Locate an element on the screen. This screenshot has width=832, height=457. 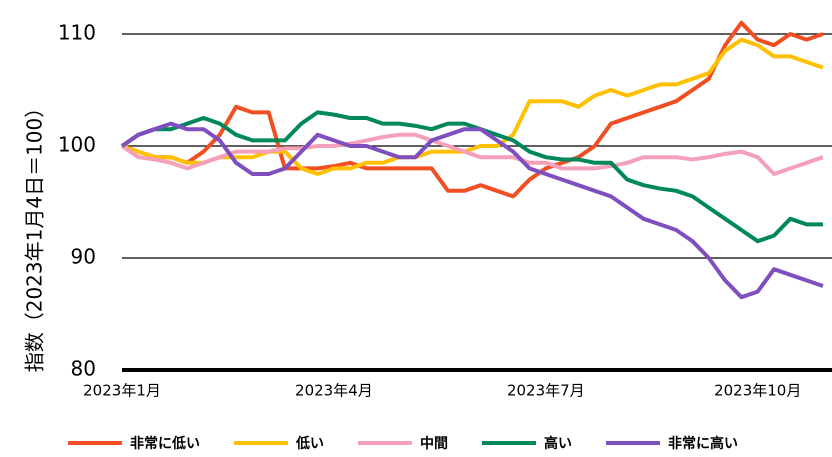
y-axis-label: 指数（2023年1月4日＝100） is located at coordinates (35, 235).